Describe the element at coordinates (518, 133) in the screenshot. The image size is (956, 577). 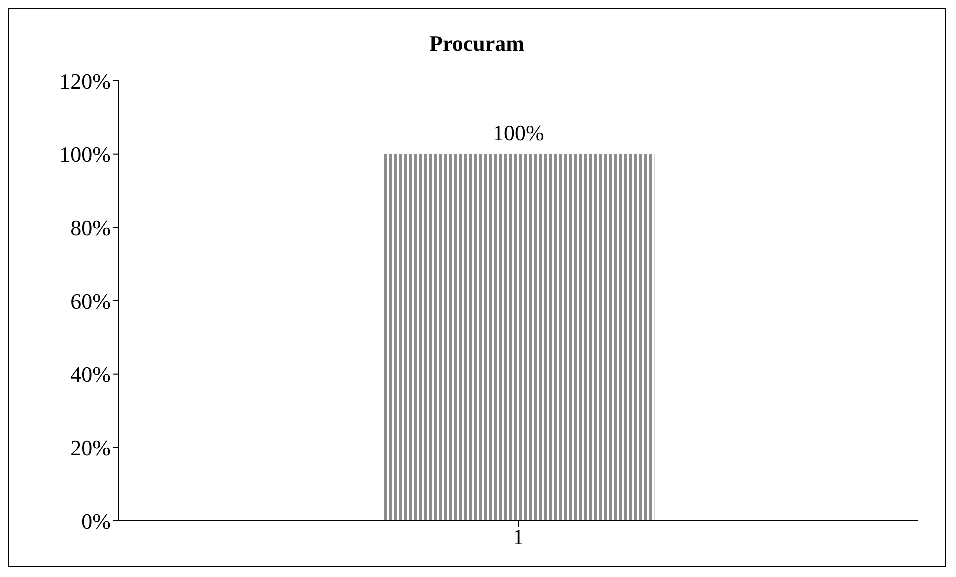
I see `data-label: 100%` at that location.